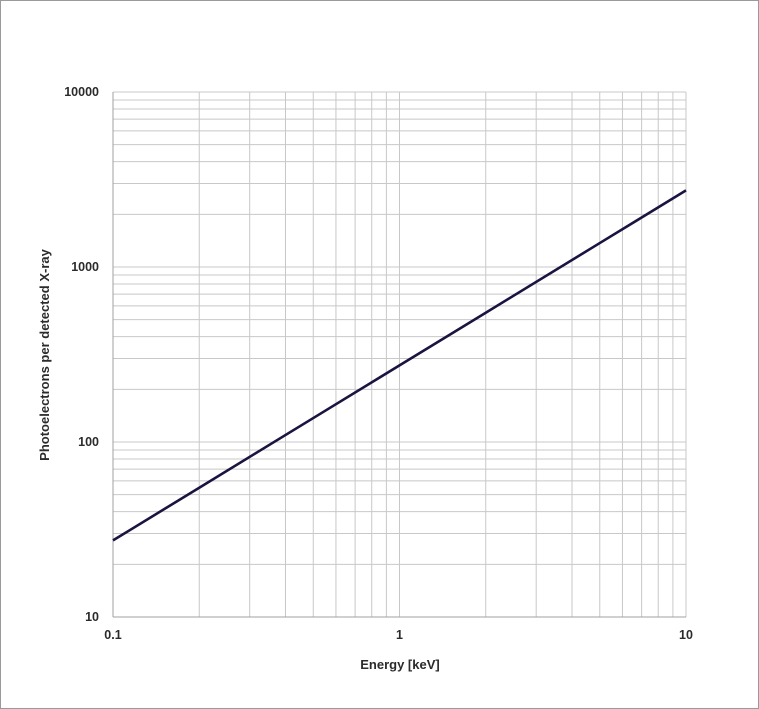  Describe the element at coordinates (81, 92) in the screenshot. I see `y-tick-label: 10000` at that location.